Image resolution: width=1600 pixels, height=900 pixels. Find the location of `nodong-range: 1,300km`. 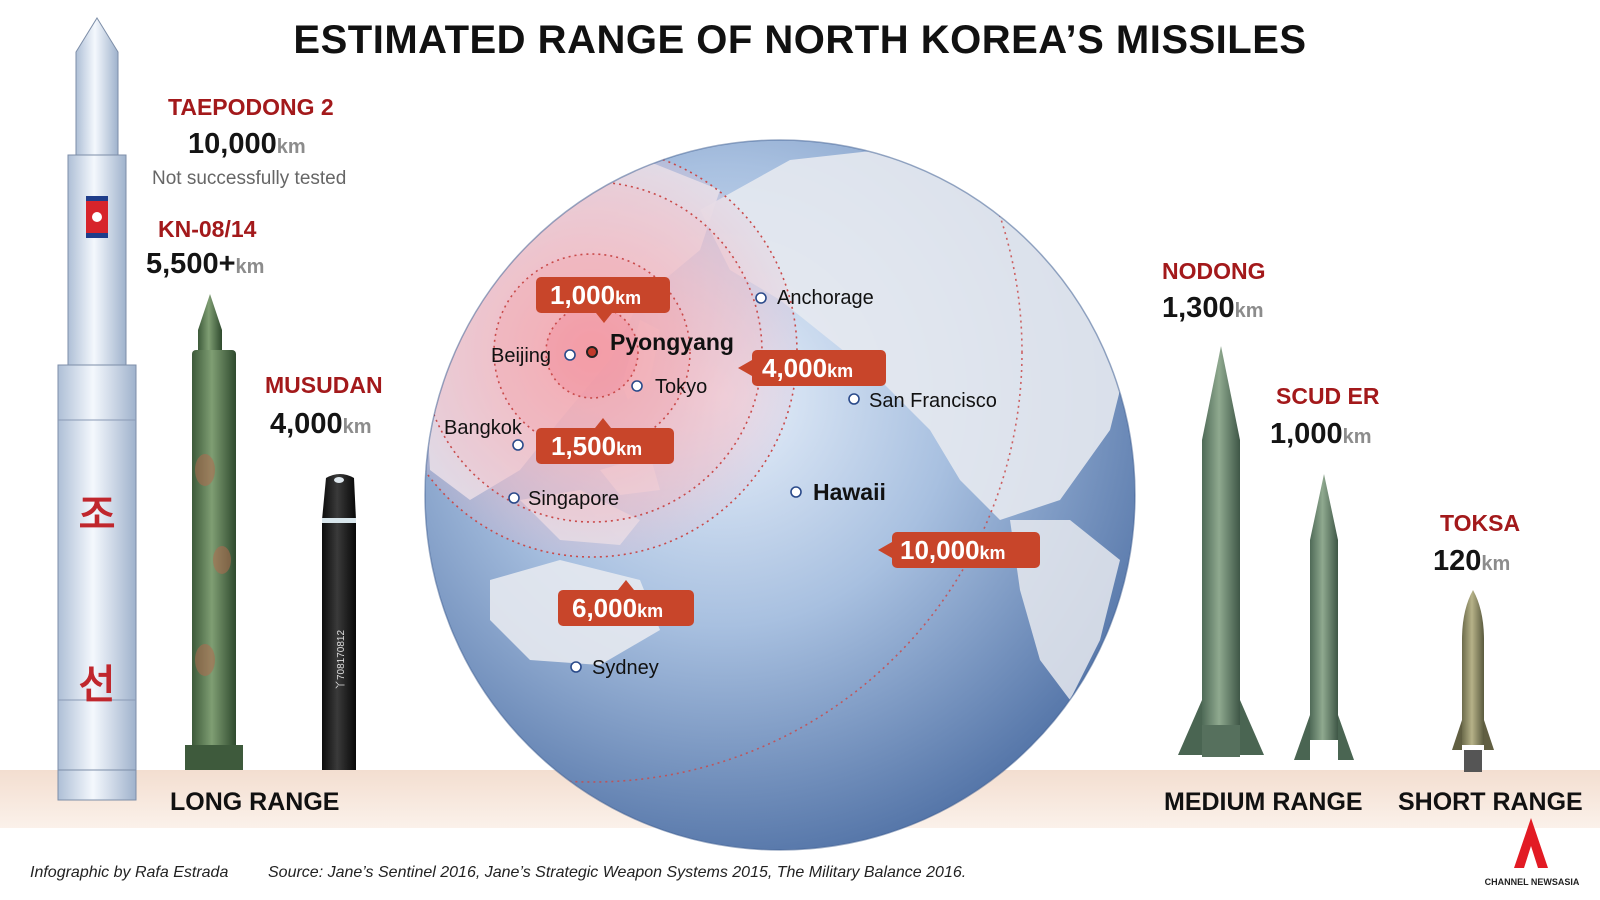

nodong-range: 1,300km is located at coordinates (1213, 308).